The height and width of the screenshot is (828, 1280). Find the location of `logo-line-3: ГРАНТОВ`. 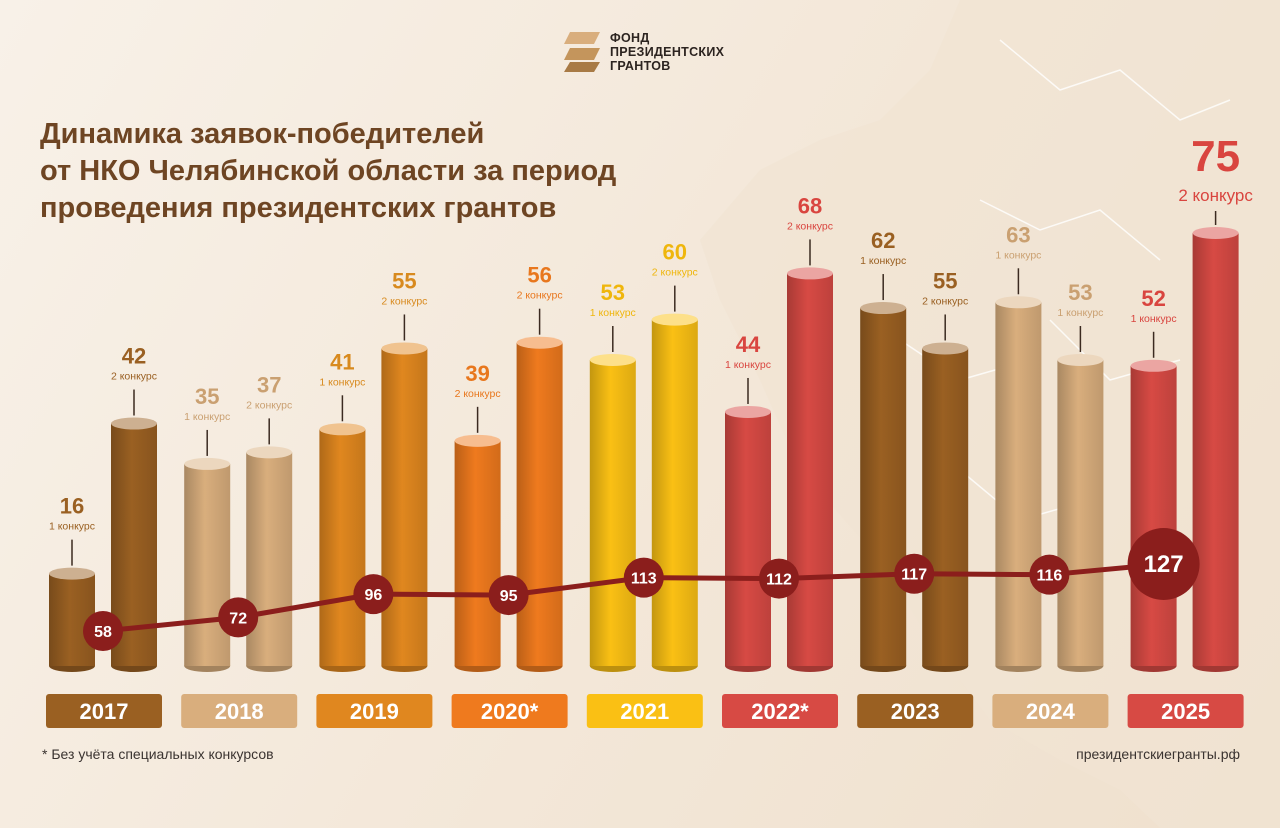

logo-line-3: ГРАНТОВ is located at coordinates (640, 66).